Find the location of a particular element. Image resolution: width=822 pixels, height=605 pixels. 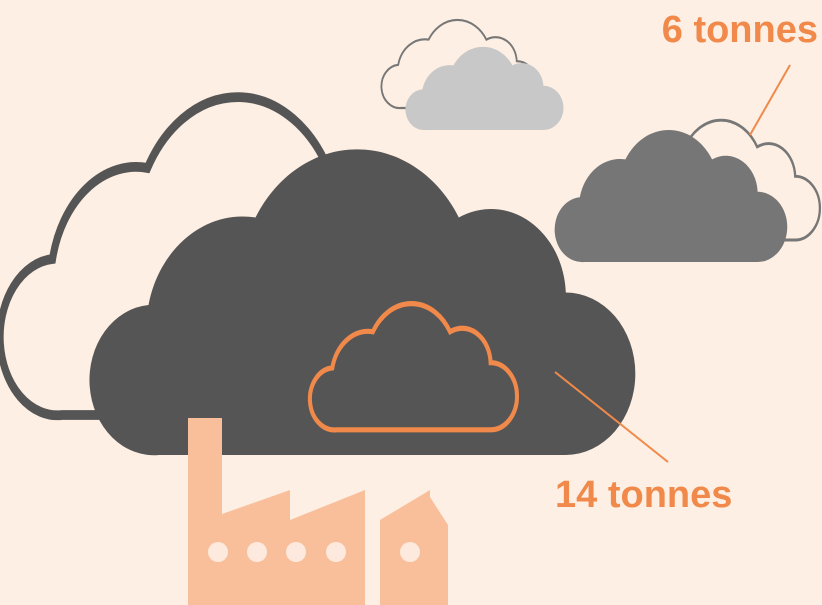

windows is located at coordinates (314, 552).